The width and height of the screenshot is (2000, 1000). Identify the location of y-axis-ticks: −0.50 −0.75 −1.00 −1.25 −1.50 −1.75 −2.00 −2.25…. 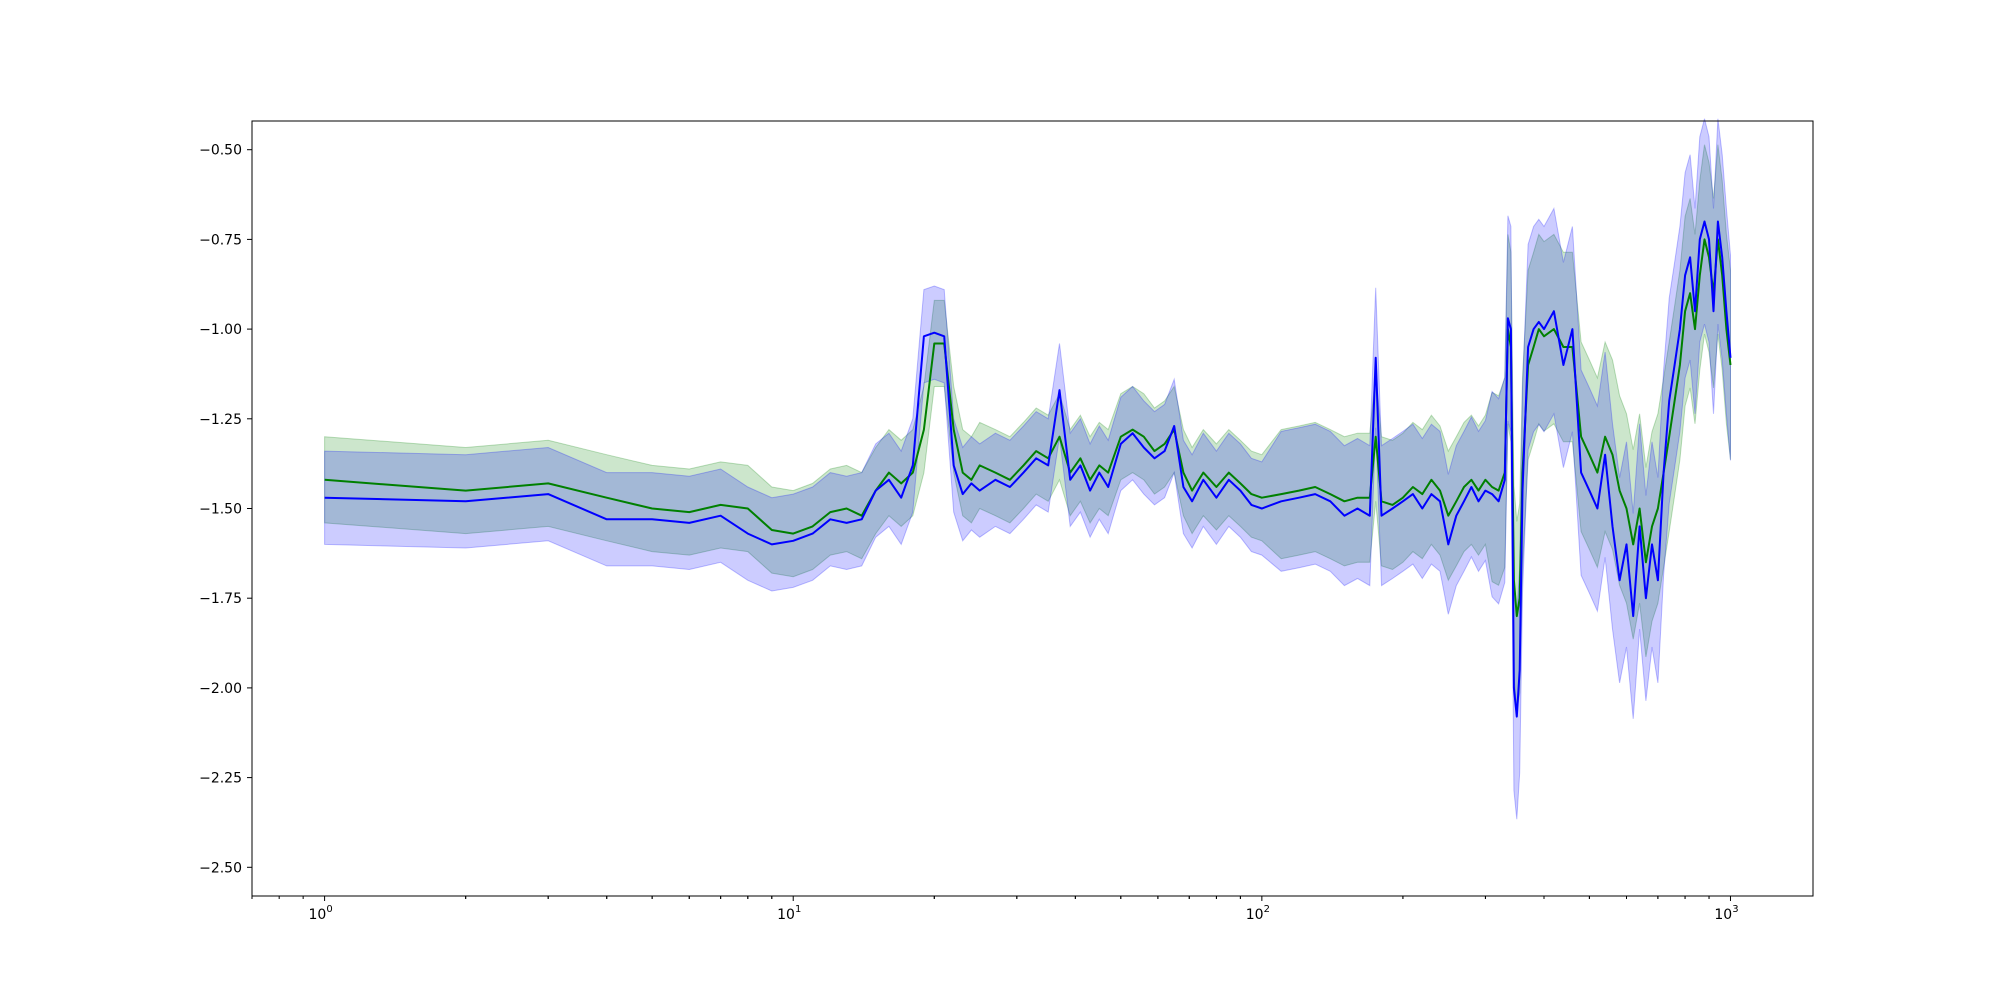
(225, 509).